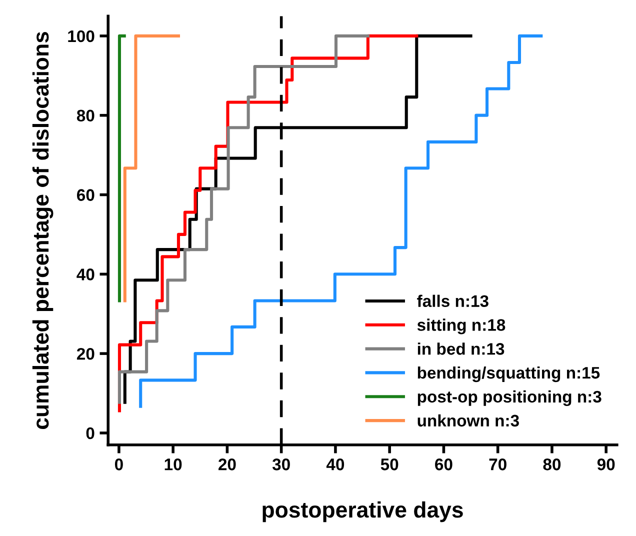 This screenshot has height=536, width=636. Describe the element at coordinates (85, 354) in the screenshot. I see `y-tick-label: 20` at that location.